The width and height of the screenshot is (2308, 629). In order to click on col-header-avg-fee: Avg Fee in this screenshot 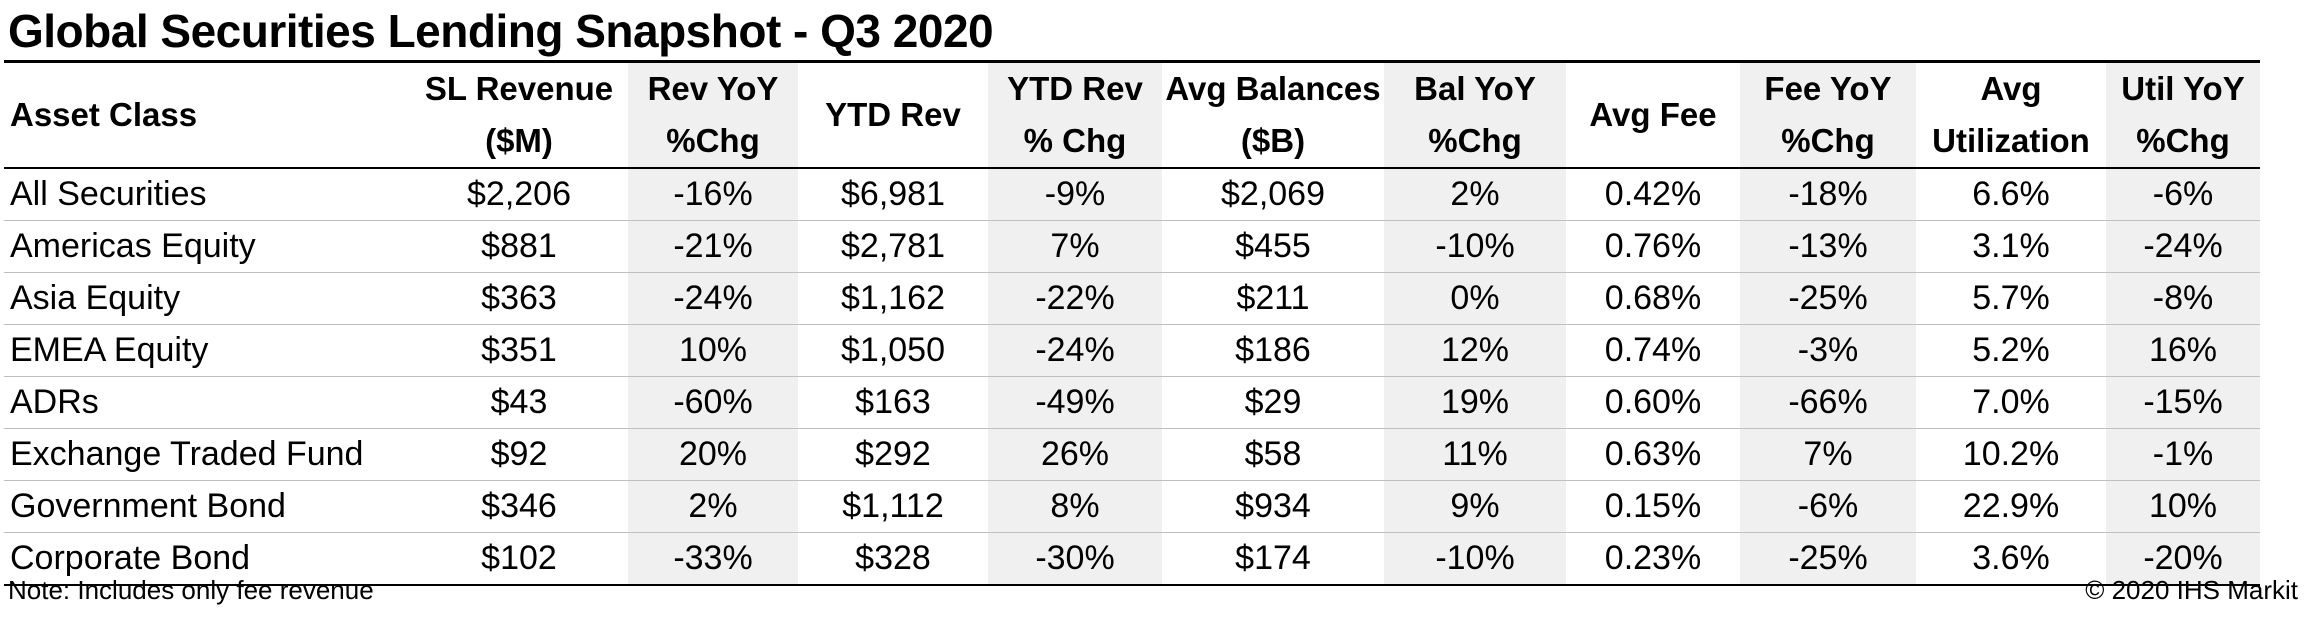, I will do `click(1653, 114)`.